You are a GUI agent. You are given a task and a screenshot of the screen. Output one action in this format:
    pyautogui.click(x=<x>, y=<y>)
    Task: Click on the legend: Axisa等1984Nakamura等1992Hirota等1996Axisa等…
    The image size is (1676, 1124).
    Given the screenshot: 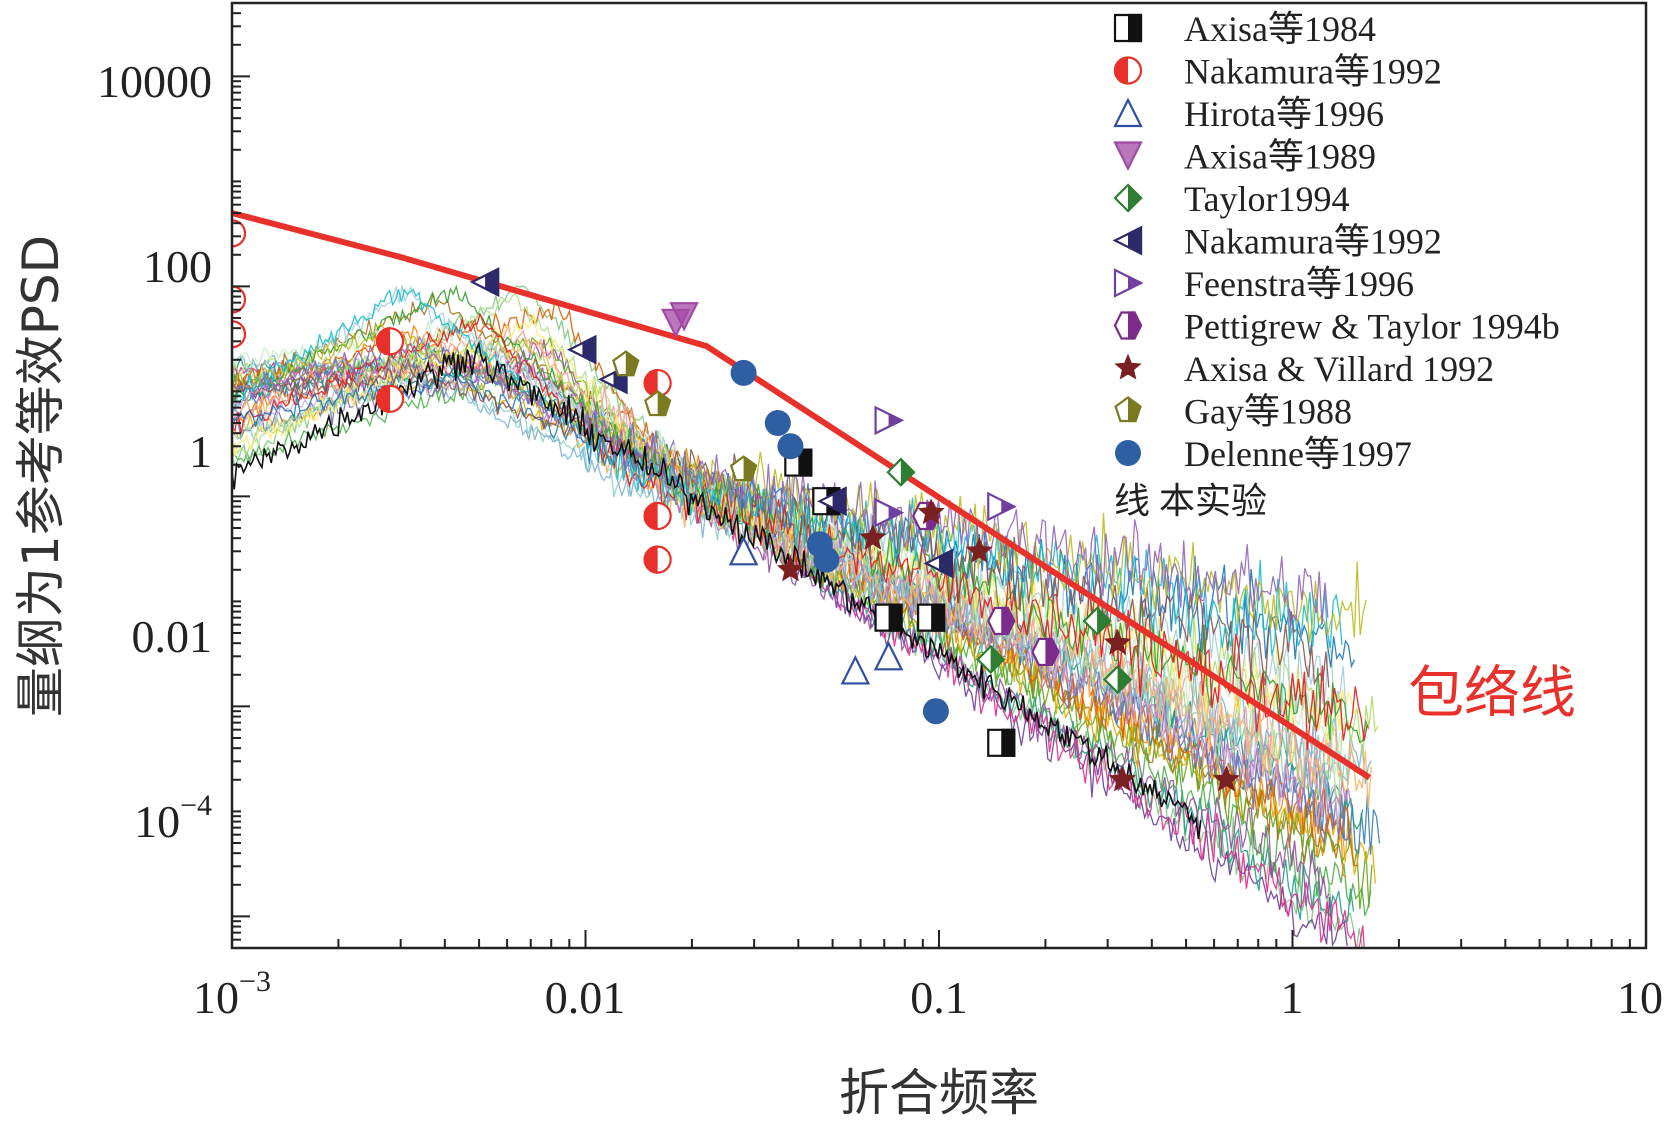 What is the action you would take?
    pyautogui.click(x=1336, y=241)
    